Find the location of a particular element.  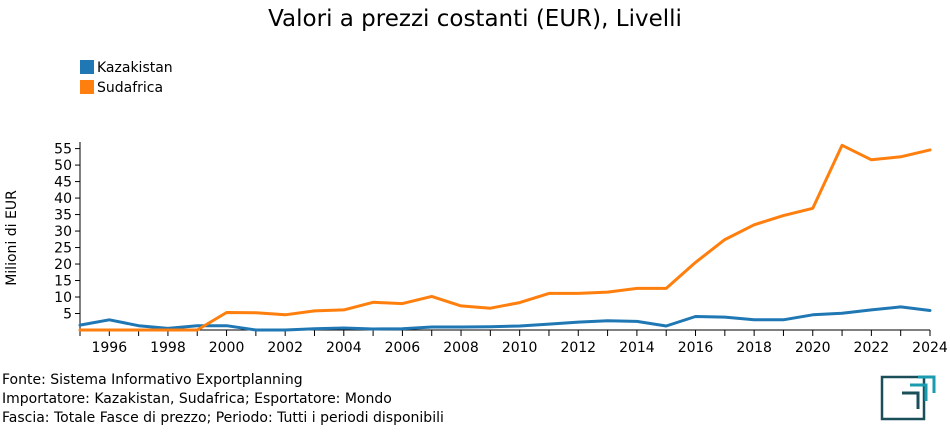

y-tick-label: 25 is located at coordinates (63, 249).